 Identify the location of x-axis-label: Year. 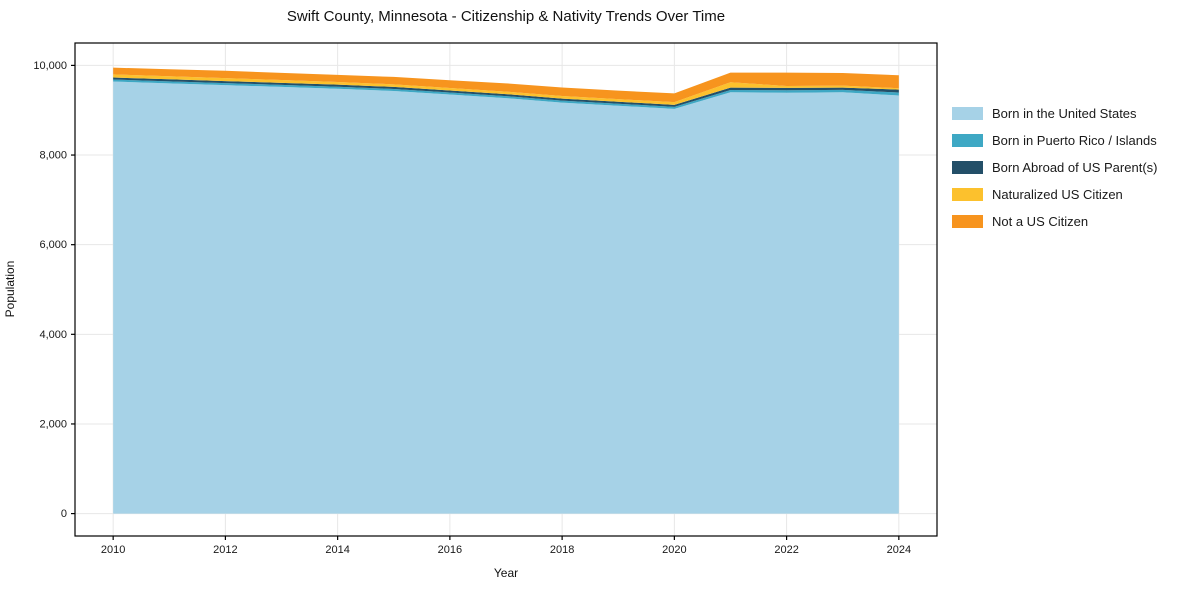
(506, 573).